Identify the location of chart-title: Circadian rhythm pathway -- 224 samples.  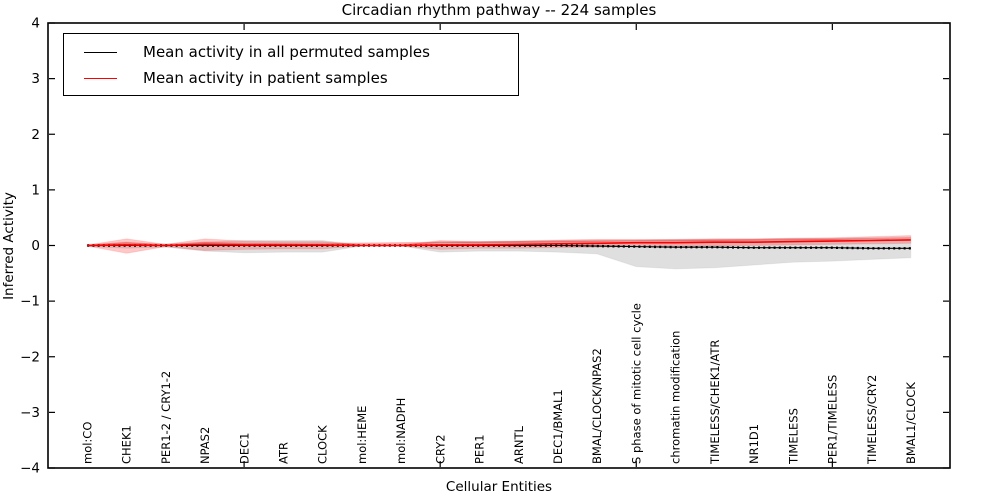
(499, 10).